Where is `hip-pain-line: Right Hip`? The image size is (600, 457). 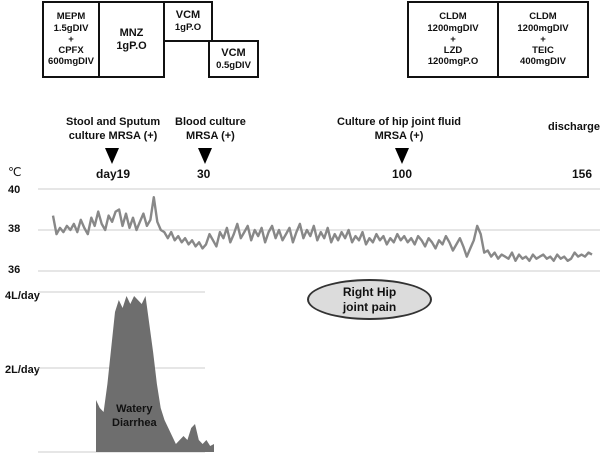 hip-pain-line: Right Hip is located at coordinates (369, 292).